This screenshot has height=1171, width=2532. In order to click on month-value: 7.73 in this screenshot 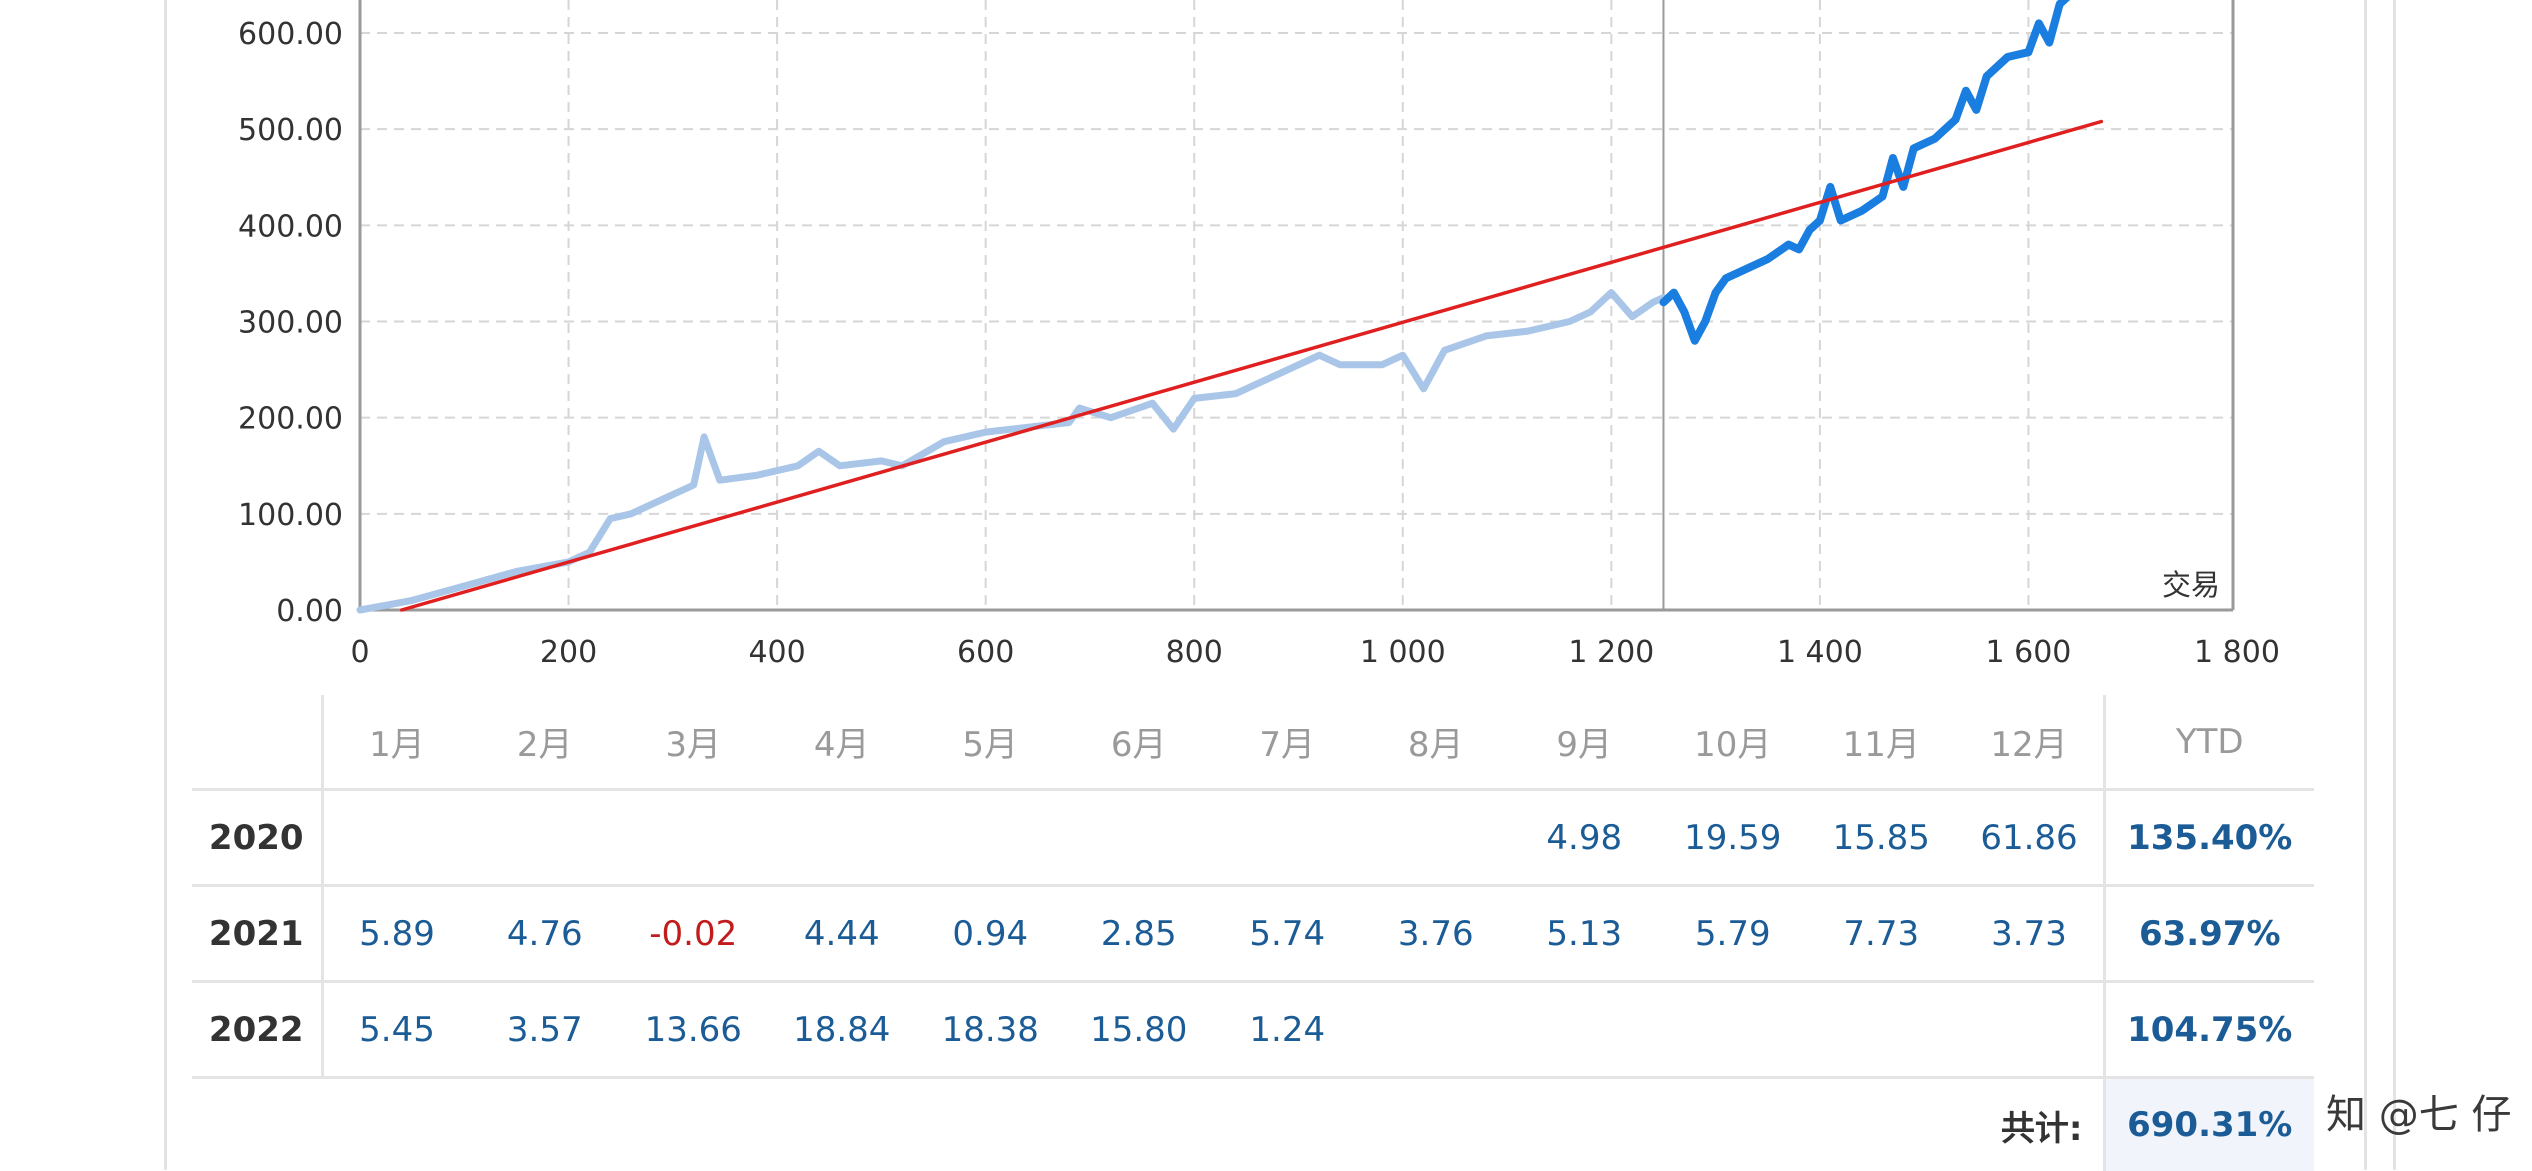, I will do `click(1881, 934)`.